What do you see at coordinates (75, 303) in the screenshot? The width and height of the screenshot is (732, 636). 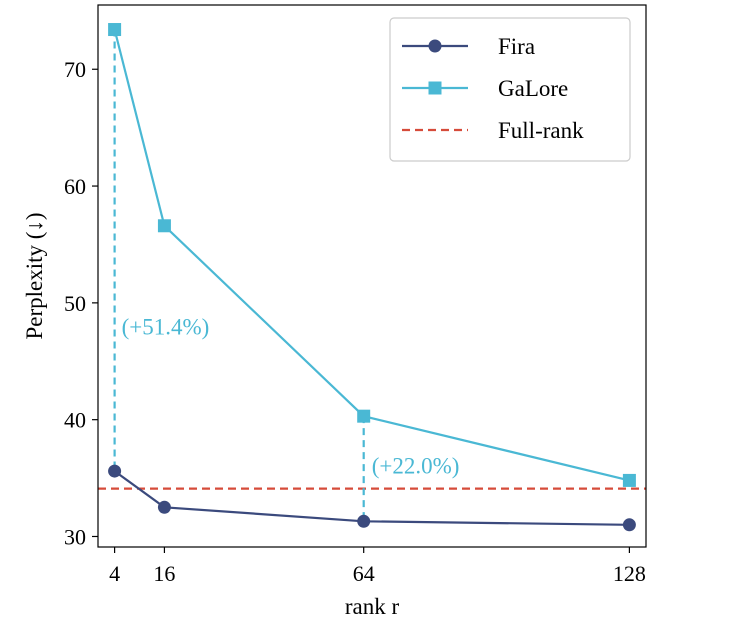 I see `y-tick-label: 50` at bounding box center [75, 303].